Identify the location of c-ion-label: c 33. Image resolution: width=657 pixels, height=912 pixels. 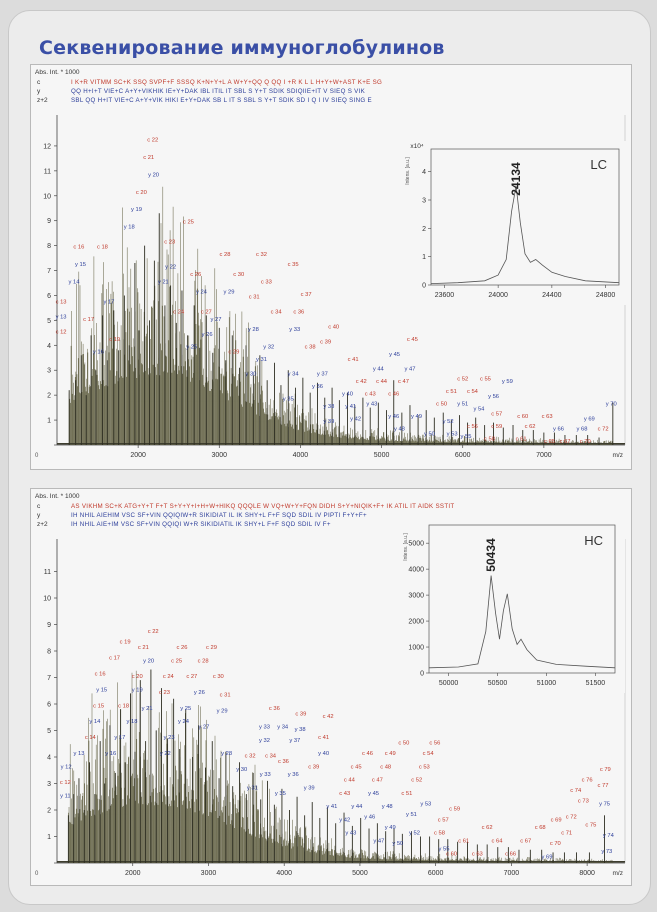
(266, 282).